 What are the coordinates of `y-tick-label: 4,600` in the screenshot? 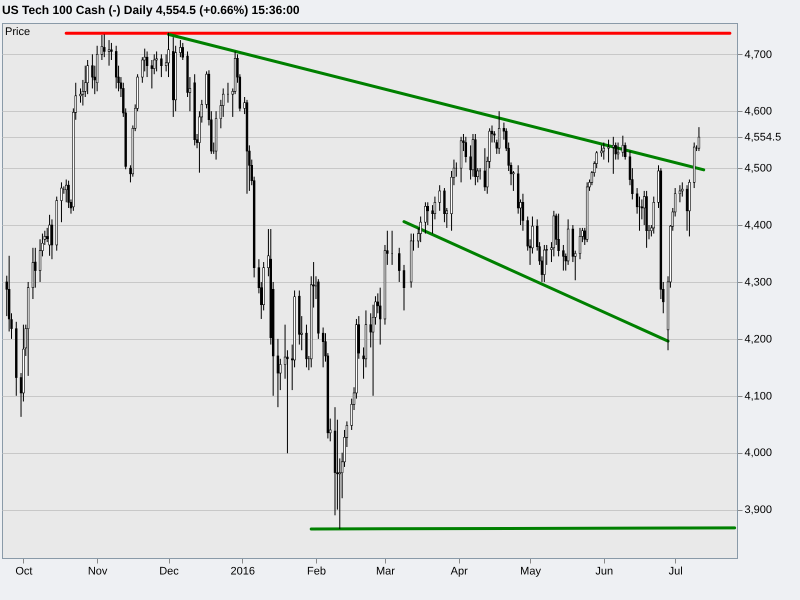 It's located at (758, 112).